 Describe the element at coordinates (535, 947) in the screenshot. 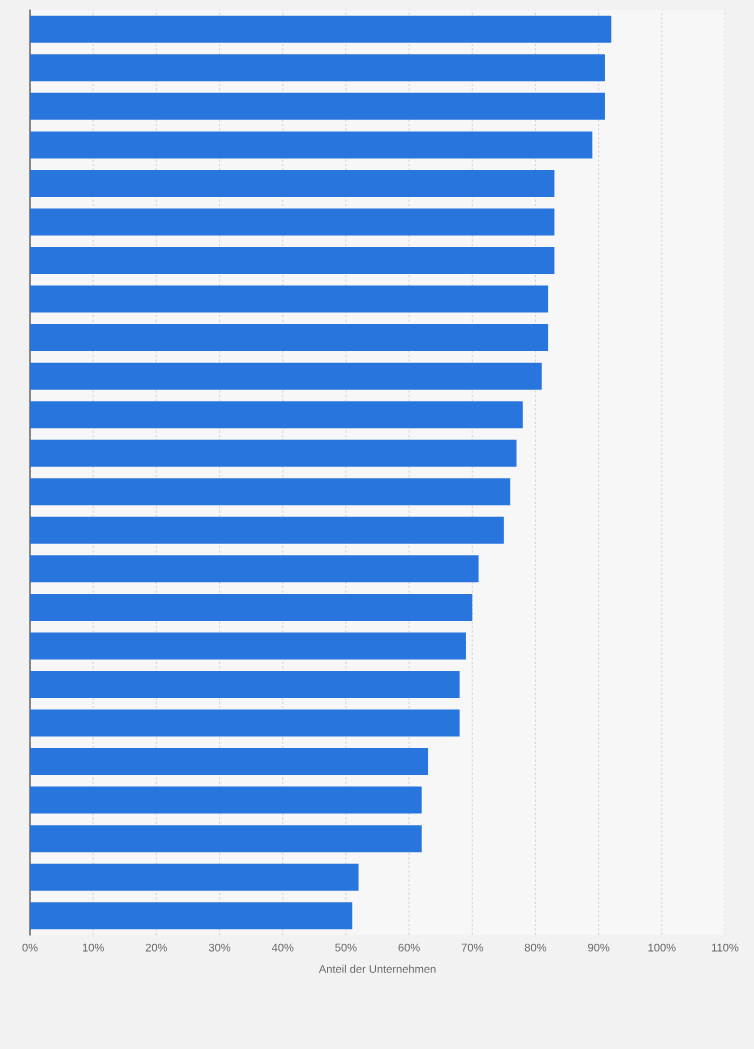

I see `x-tick-label: 80%` at that location.